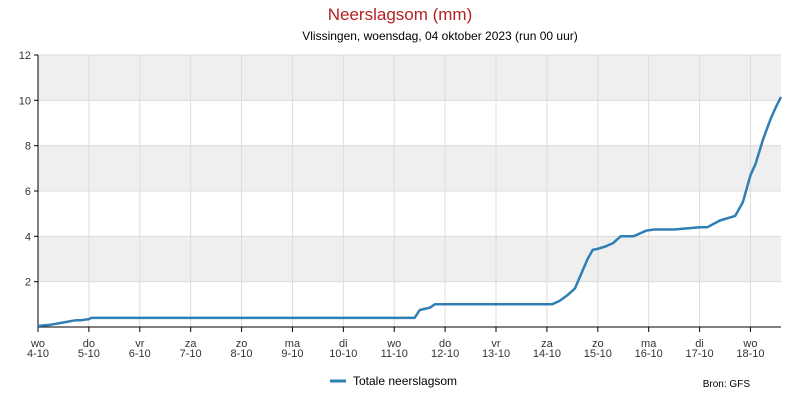 The width and height of the screenshot is (800, 400). What do you see at coordinates (394, 354) in the screenshot?
I see `x-tick-date: 11-10` at bounding box center [394, 354].